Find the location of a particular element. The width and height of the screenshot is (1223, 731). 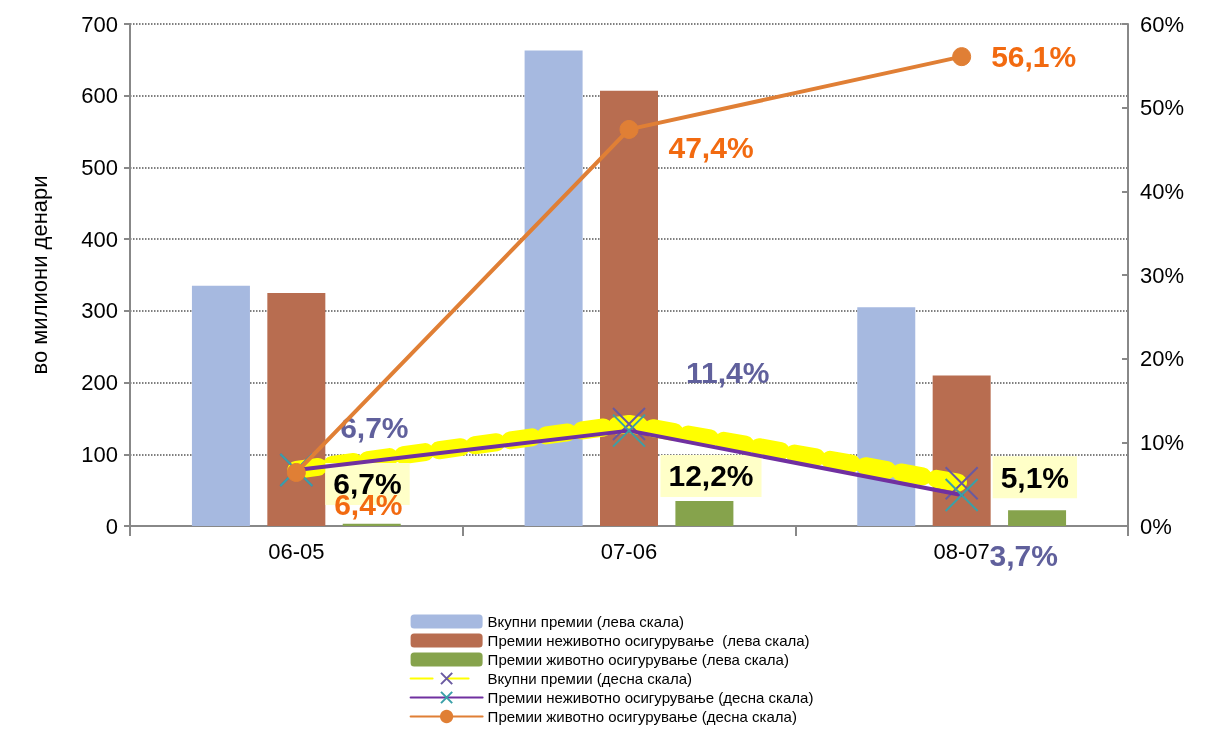

y2-tick-label: 0% is located at coordinates (1156, 526).